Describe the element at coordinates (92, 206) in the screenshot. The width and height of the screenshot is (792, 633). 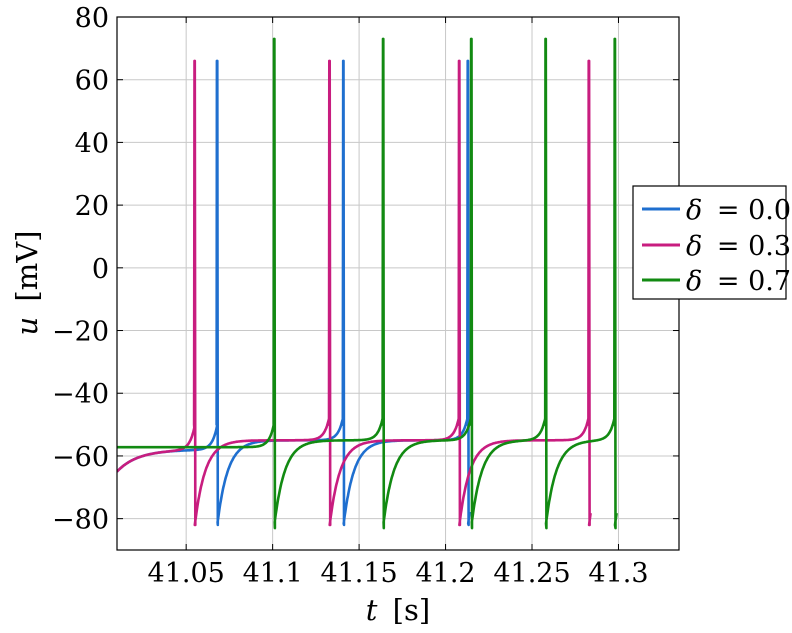
I see `y-tick-label: 20` at that location.